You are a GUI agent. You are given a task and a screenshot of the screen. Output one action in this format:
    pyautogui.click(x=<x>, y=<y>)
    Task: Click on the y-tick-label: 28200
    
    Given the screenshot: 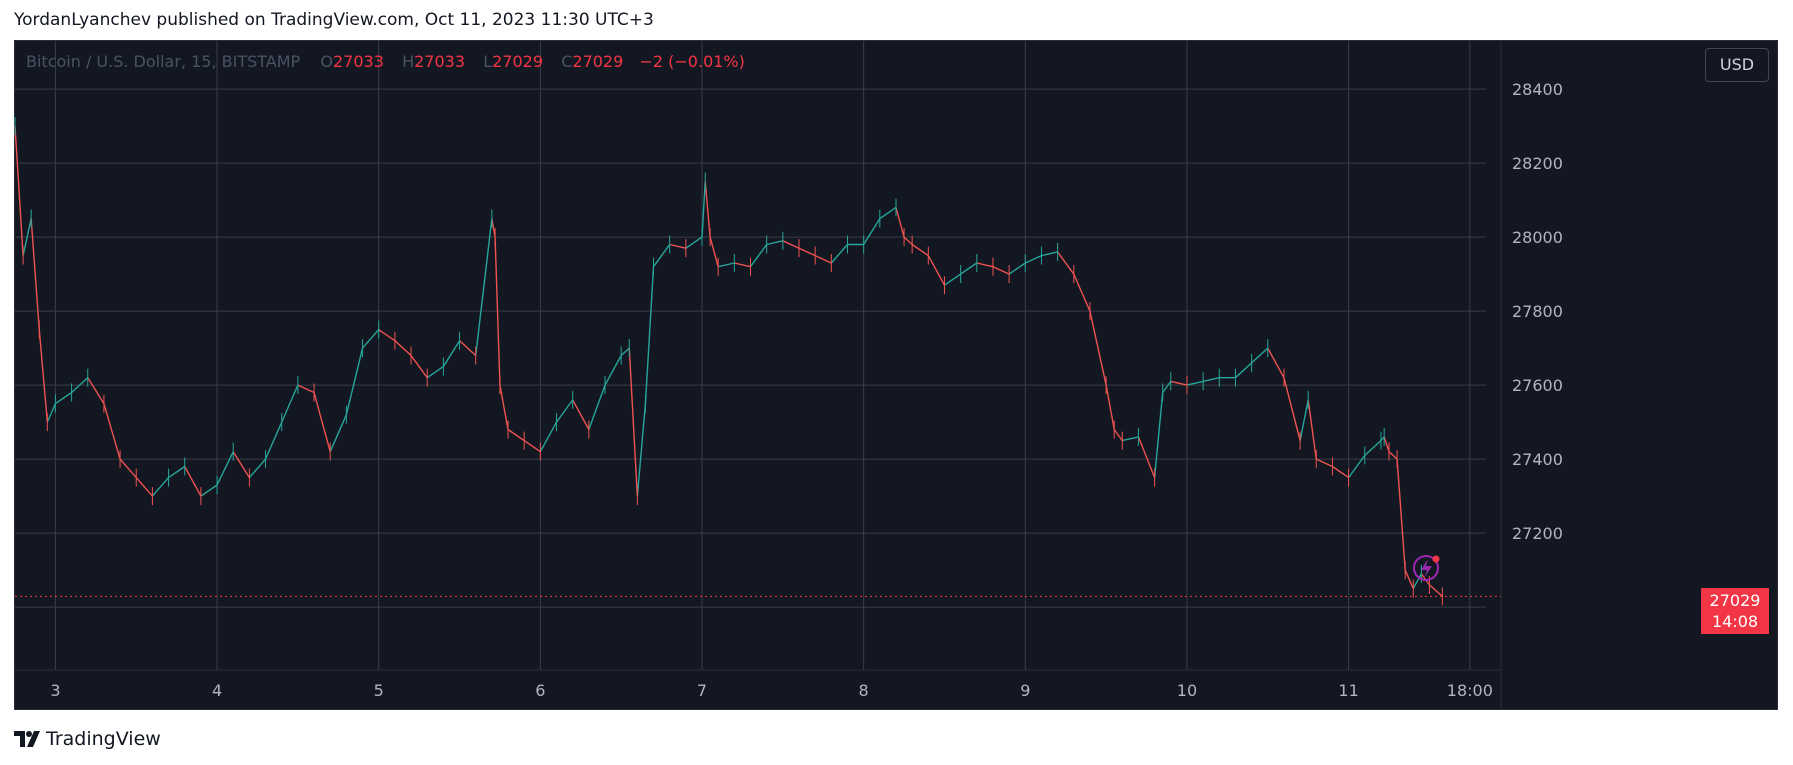 What is the action you would take?
    pyautogui.click(x=1537, y=163)
    